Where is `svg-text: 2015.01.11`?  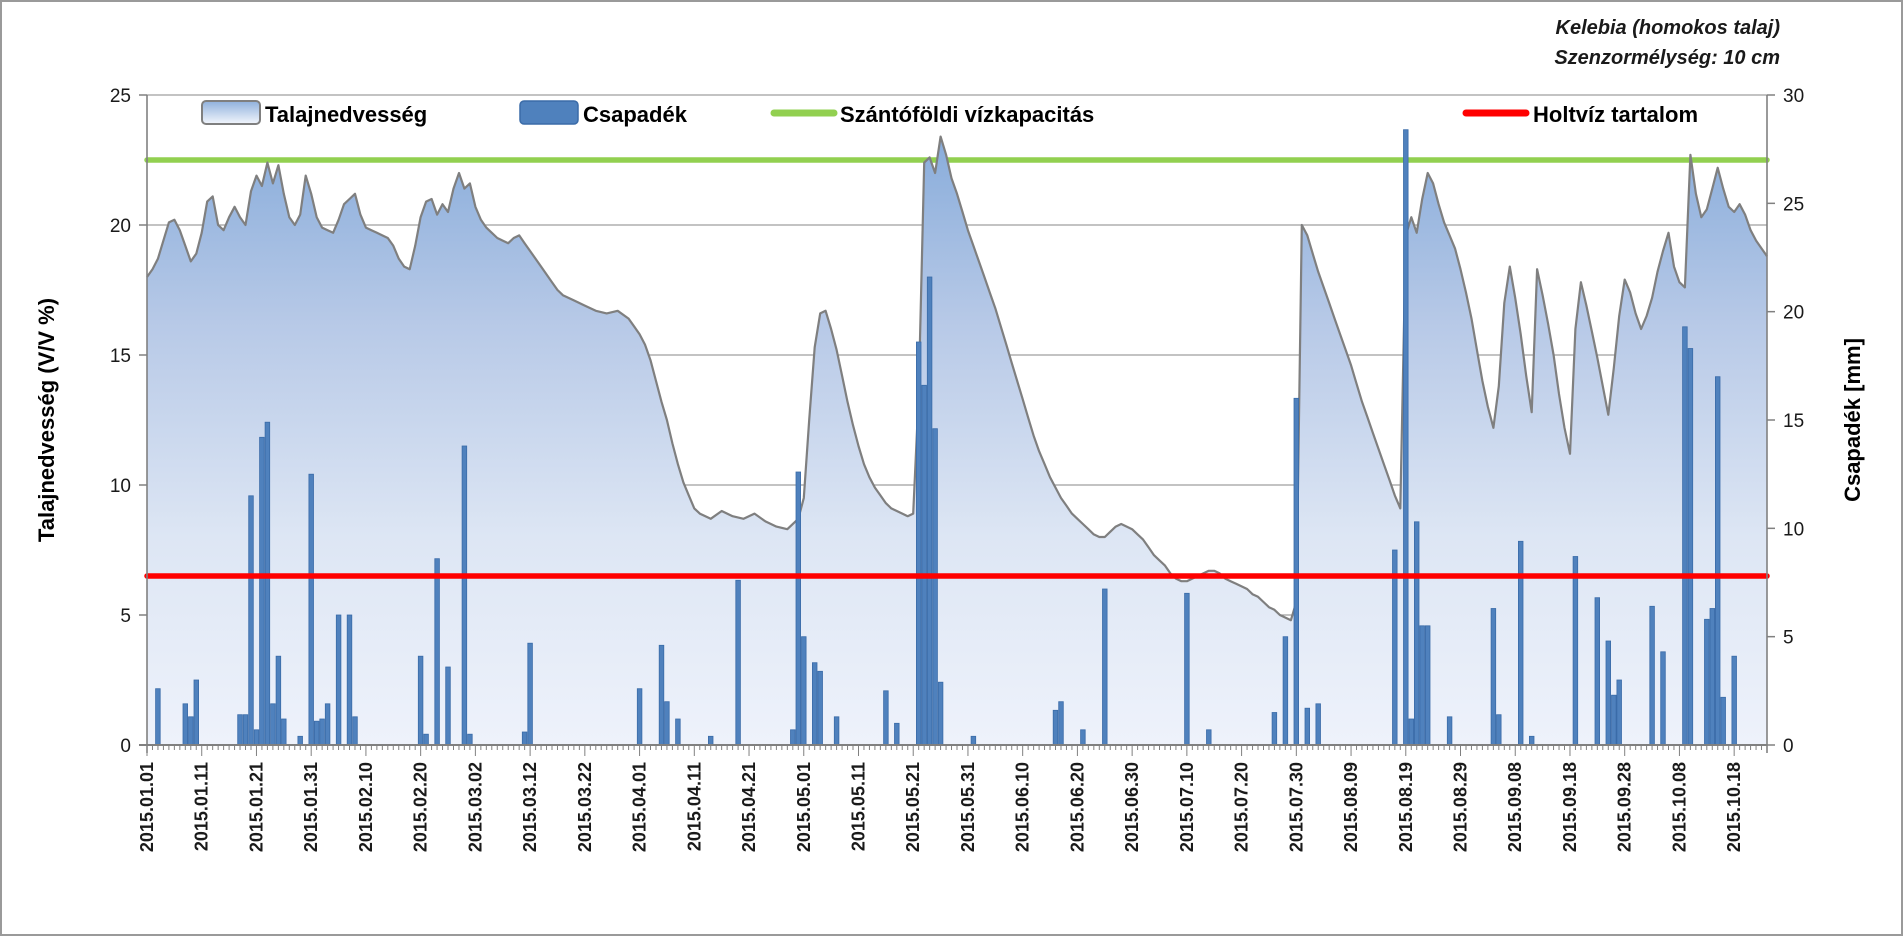 svg-text: 2015.01.11 is located at coordinates (202, 806).